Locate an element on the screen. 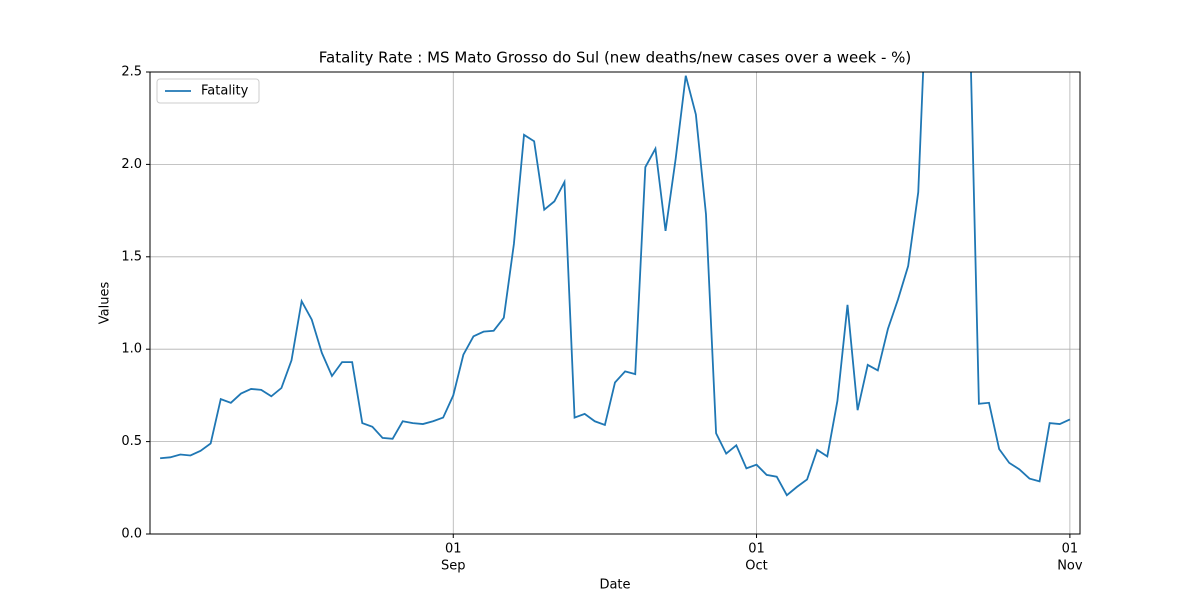  y-tick-label: 1.0 is located at coordinates (131, 349).